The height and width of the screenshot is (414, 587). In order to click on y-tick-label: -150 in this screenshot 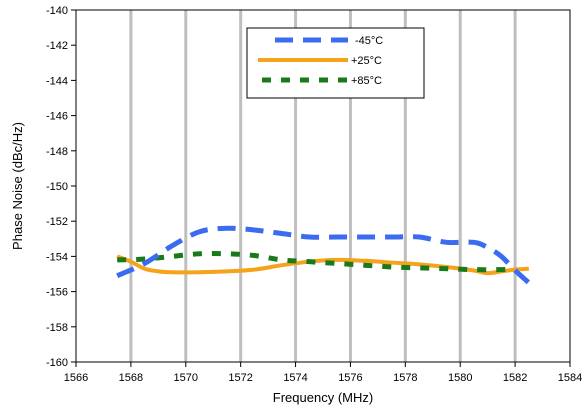, I will do `click(57, 187)`.